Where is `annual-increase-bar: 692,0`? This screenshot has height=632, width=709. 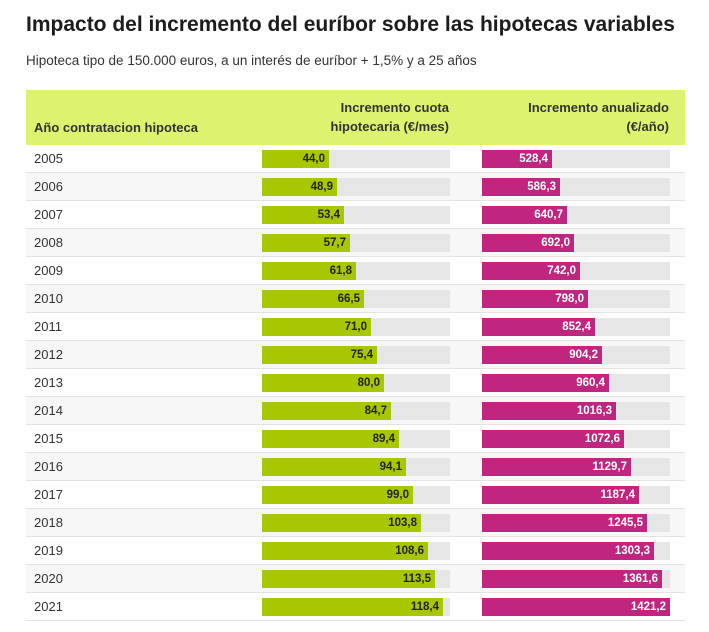 annual-increase-bar: 692,0 is located at coordinates (528, 243).